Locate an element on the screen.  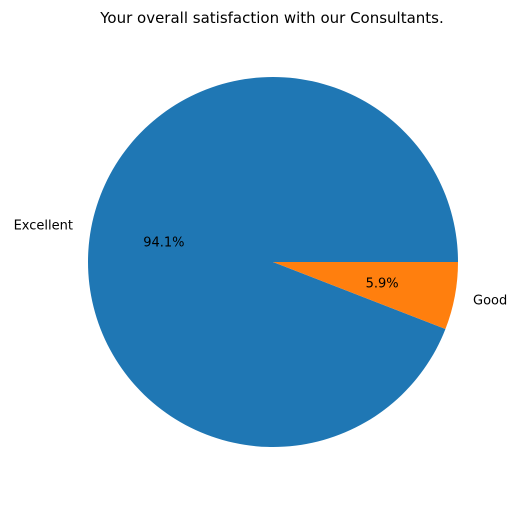
pie-slice-good is located at coordinates (366, 296).